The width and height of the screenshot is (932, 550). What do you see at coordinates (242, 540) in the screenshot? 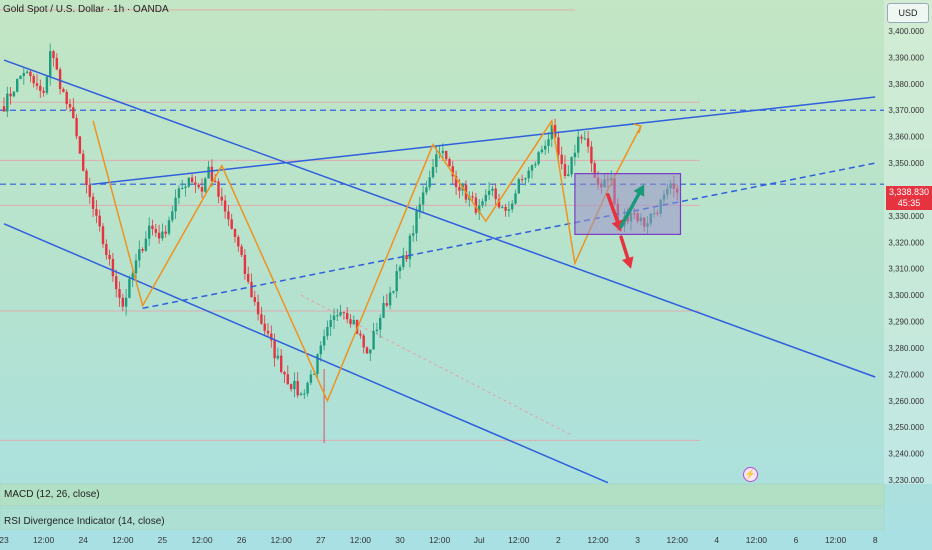
I see `time-tick-label: 26` at bounding box center [242, 540].